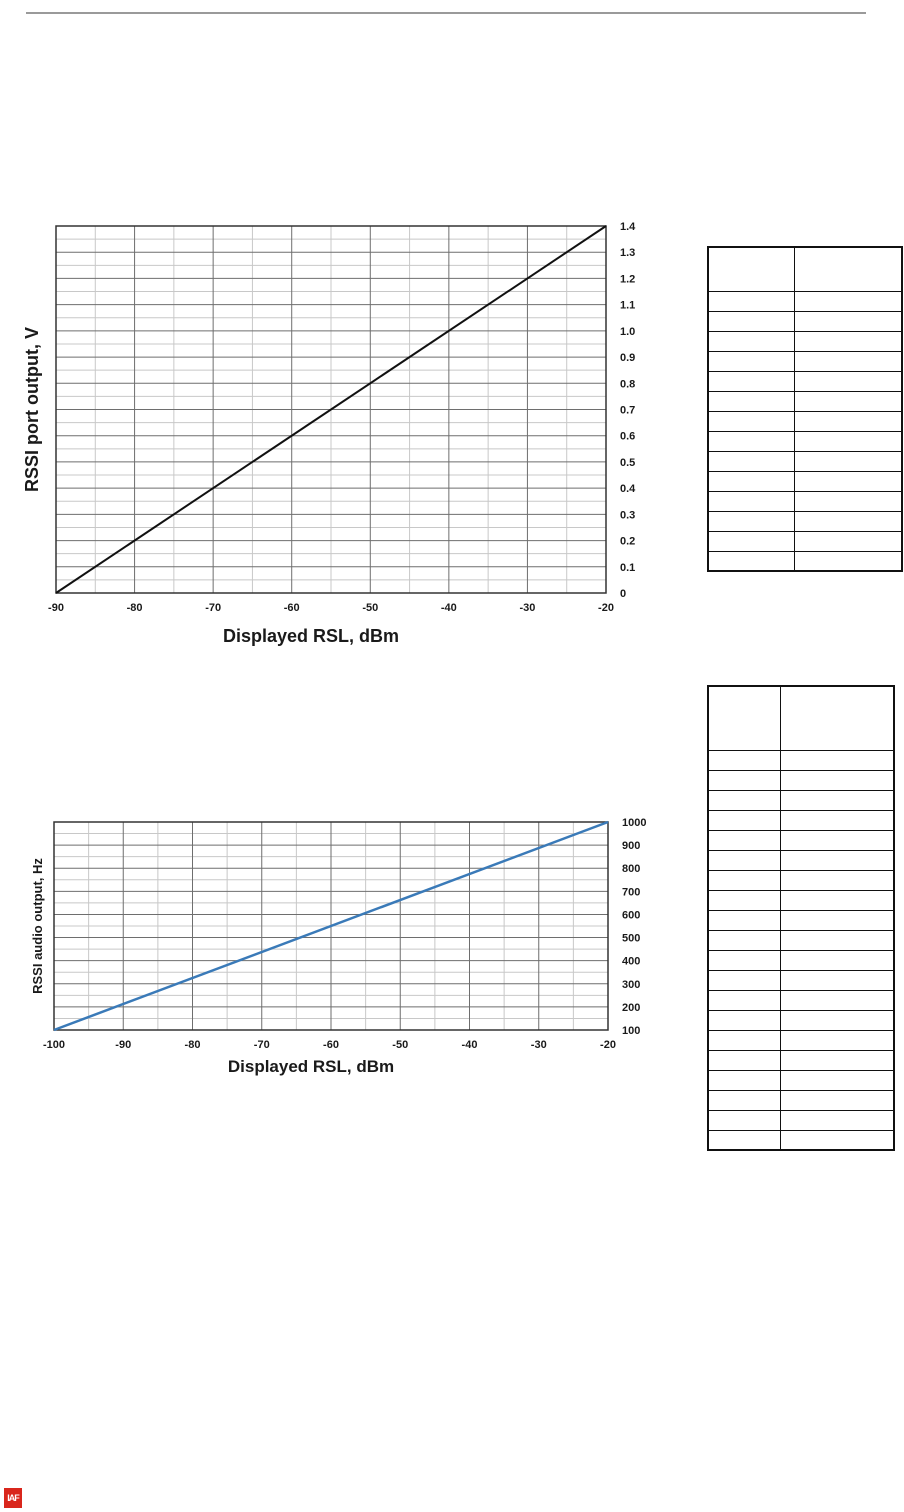 The image size is (904, 1512). I want to click on y-tick-label: 500, so click(631, 939).